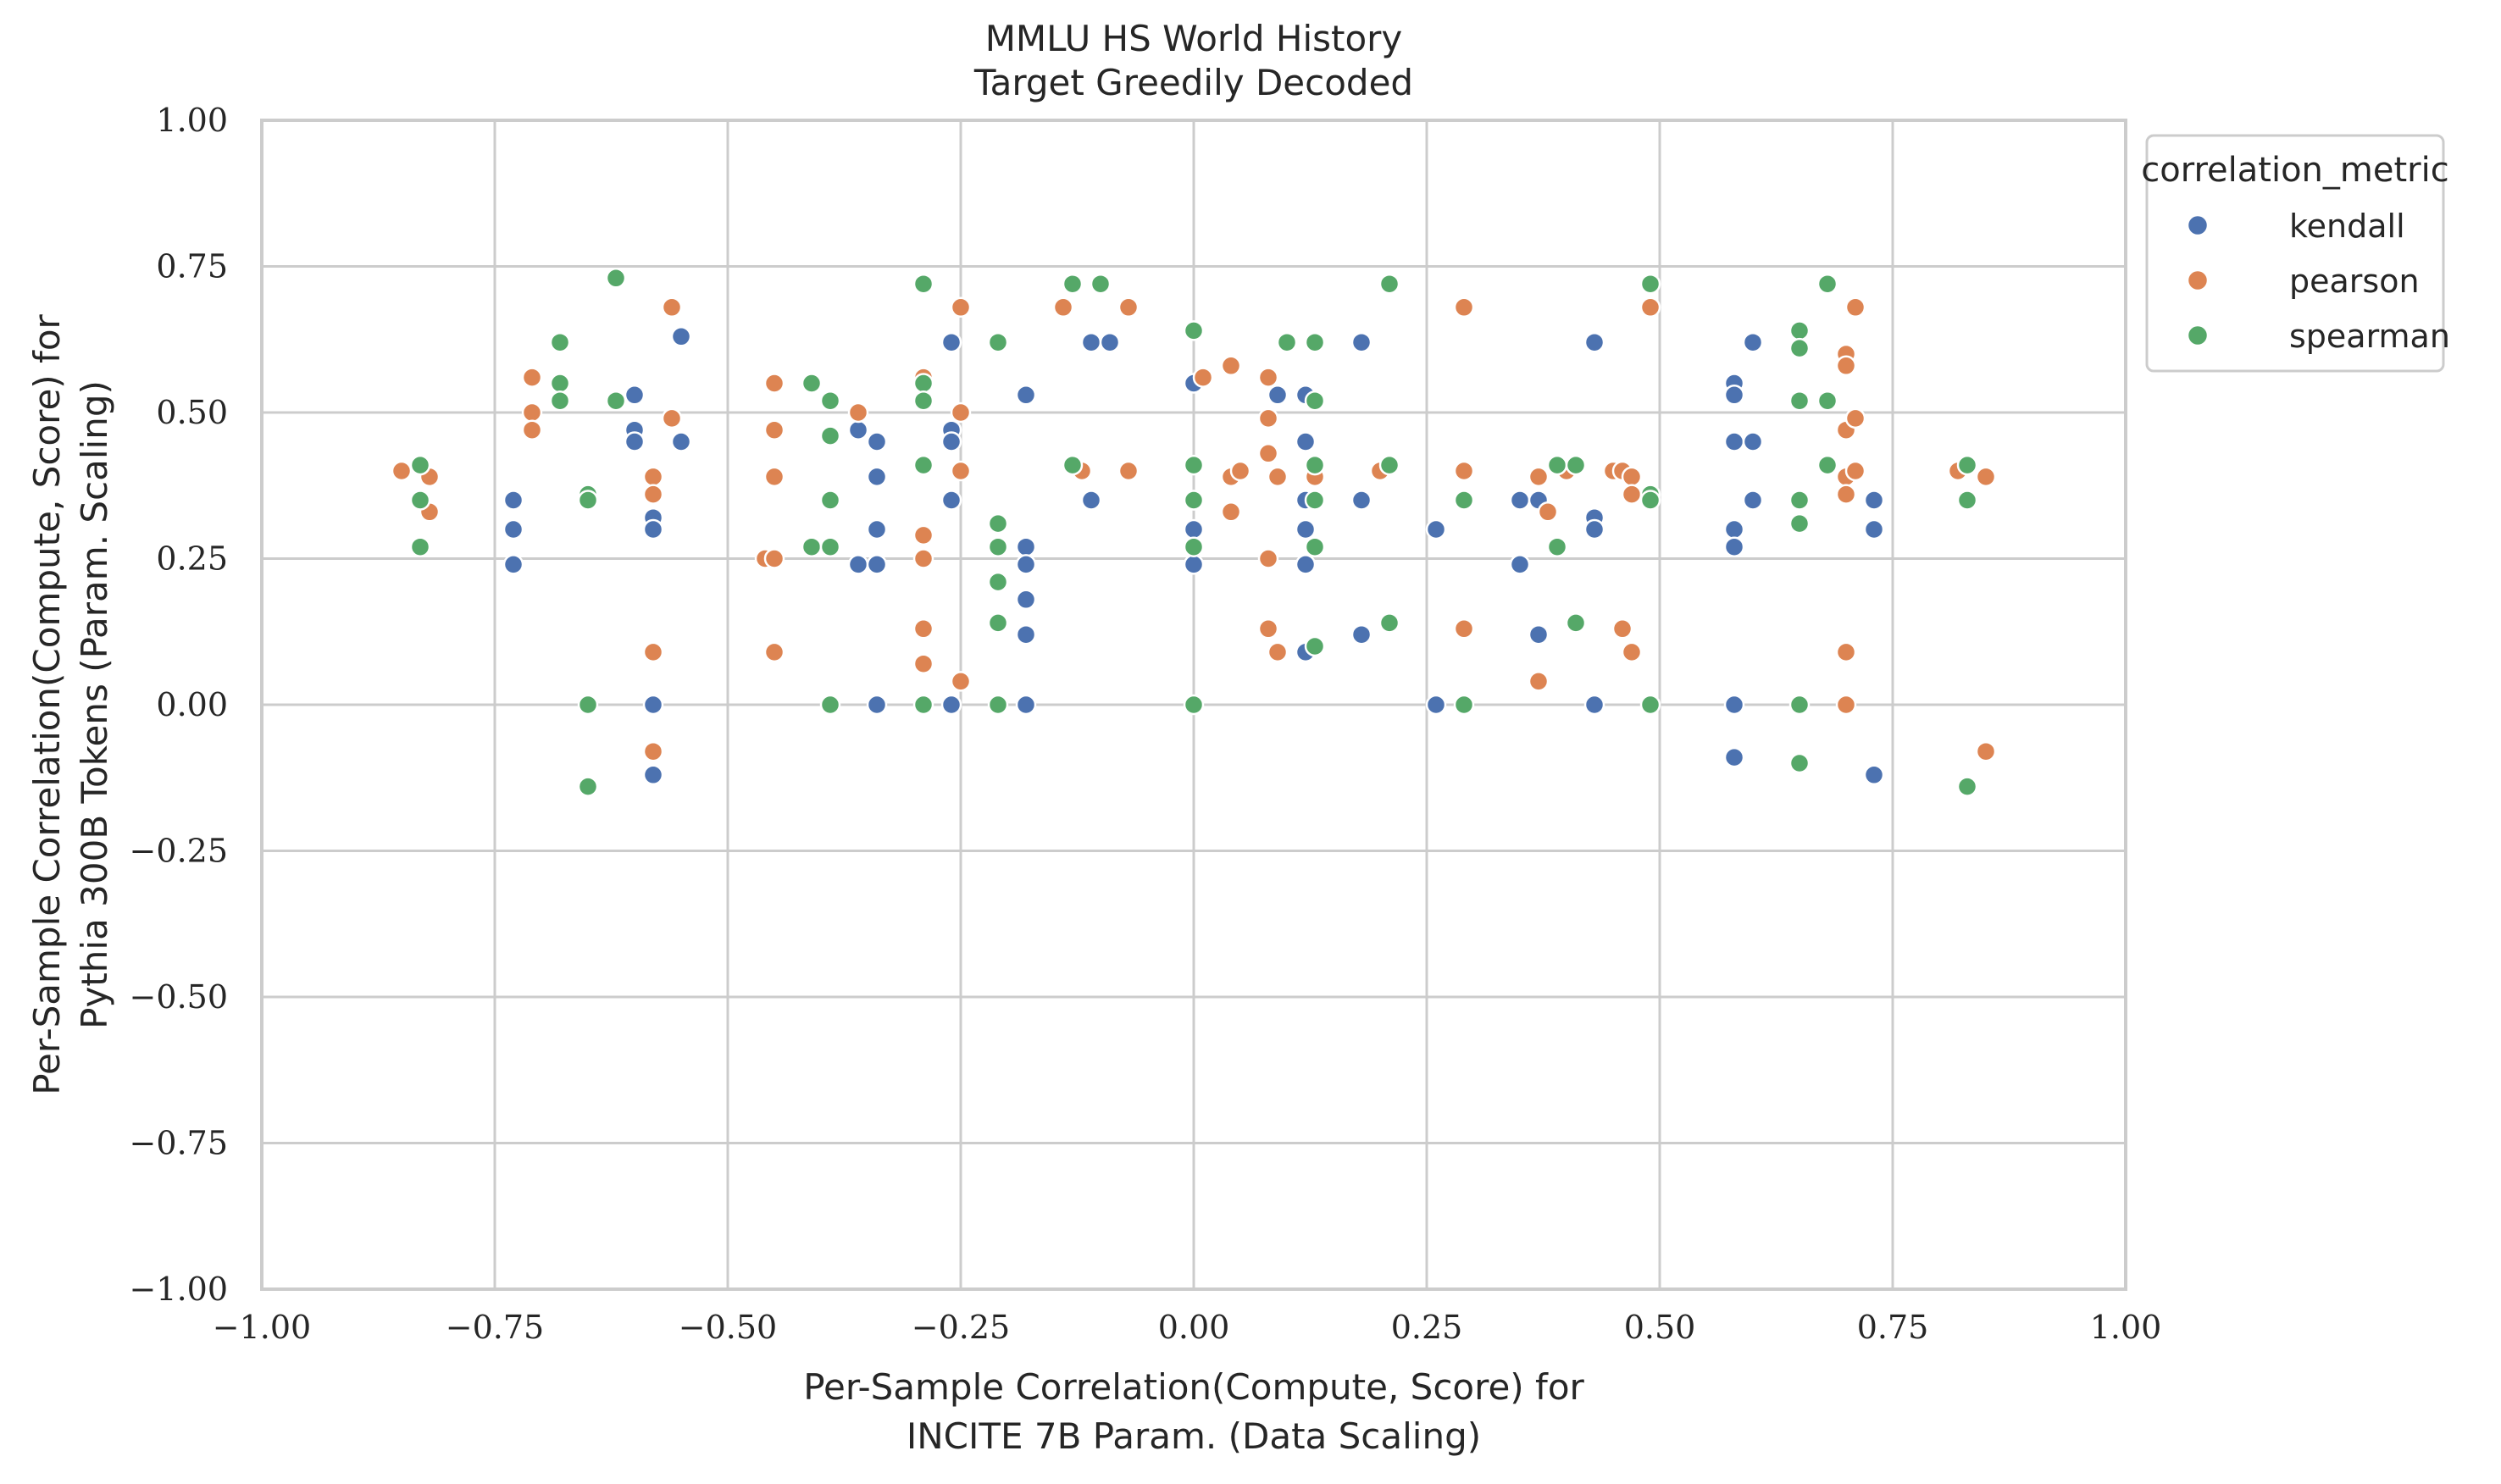 The image size is (2501, 1484). I want to click on y-axis-label-line-2: Pythia 300B Tokens (Param. Scaling), so click(94, 704).